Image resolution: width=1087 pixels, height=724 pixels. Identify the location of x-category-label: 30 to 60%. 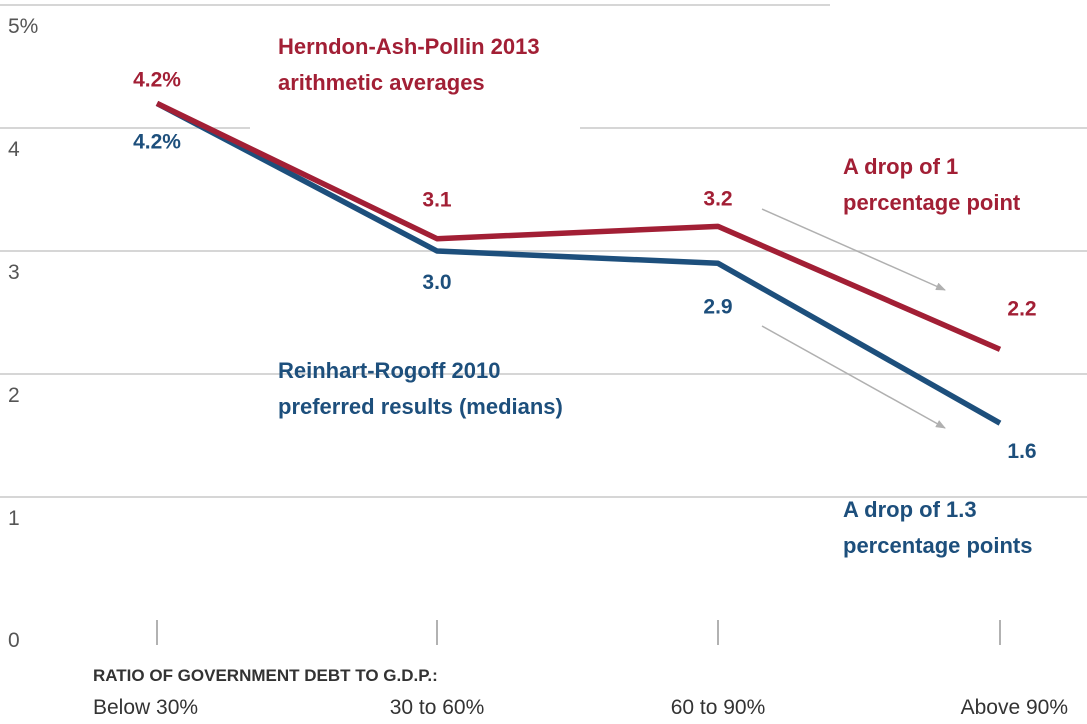
(437, 707).